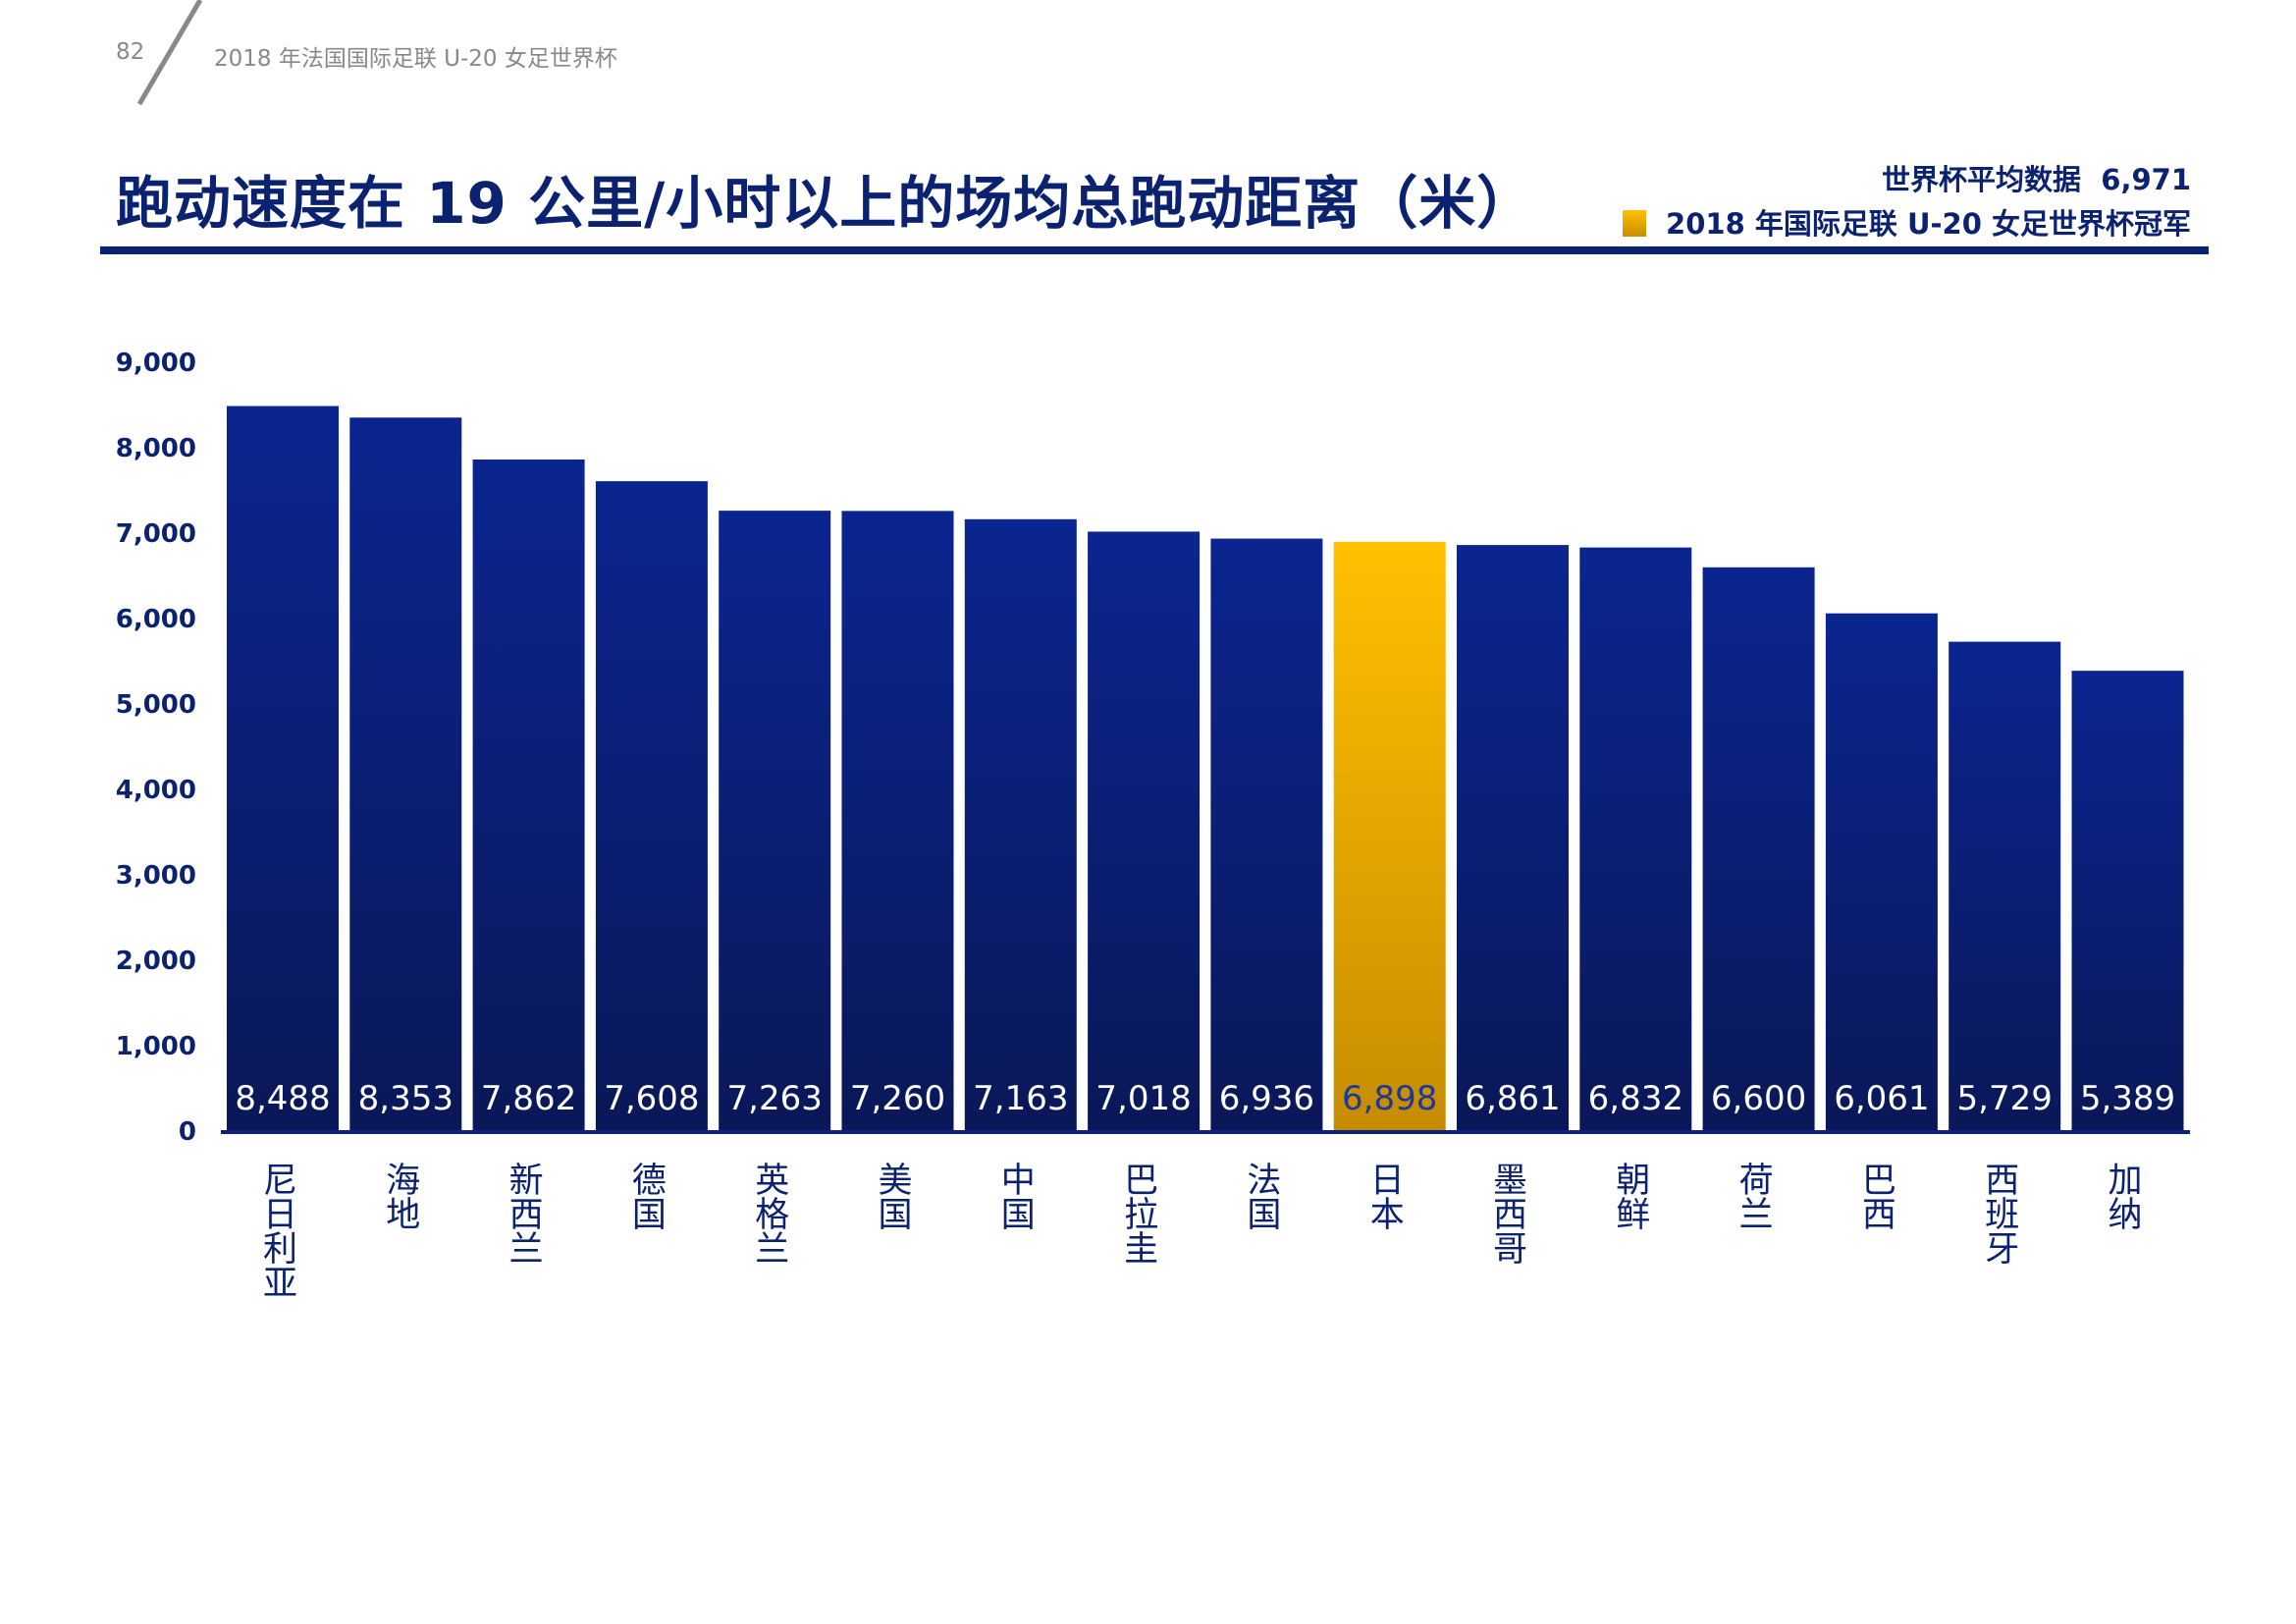  What do you see at coordinates (1753, 1196) in the screenshot?
I see `x-tick-label: 荷兰` at bounding box center [1753, 1196].